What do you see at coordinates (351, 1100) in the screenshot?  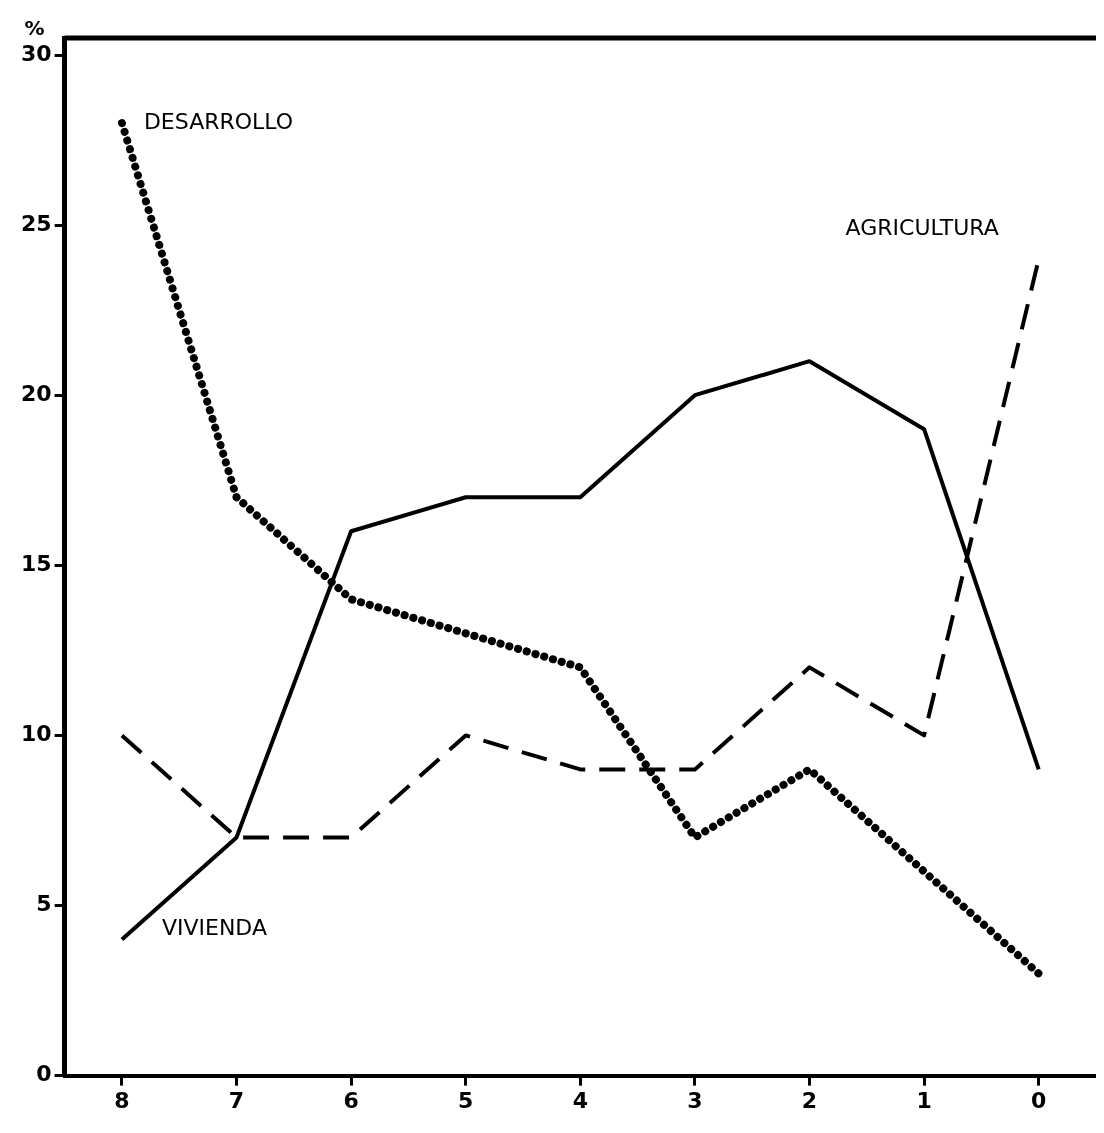 I see `x-tick-label: 6` at bounding box center [351, 1100].